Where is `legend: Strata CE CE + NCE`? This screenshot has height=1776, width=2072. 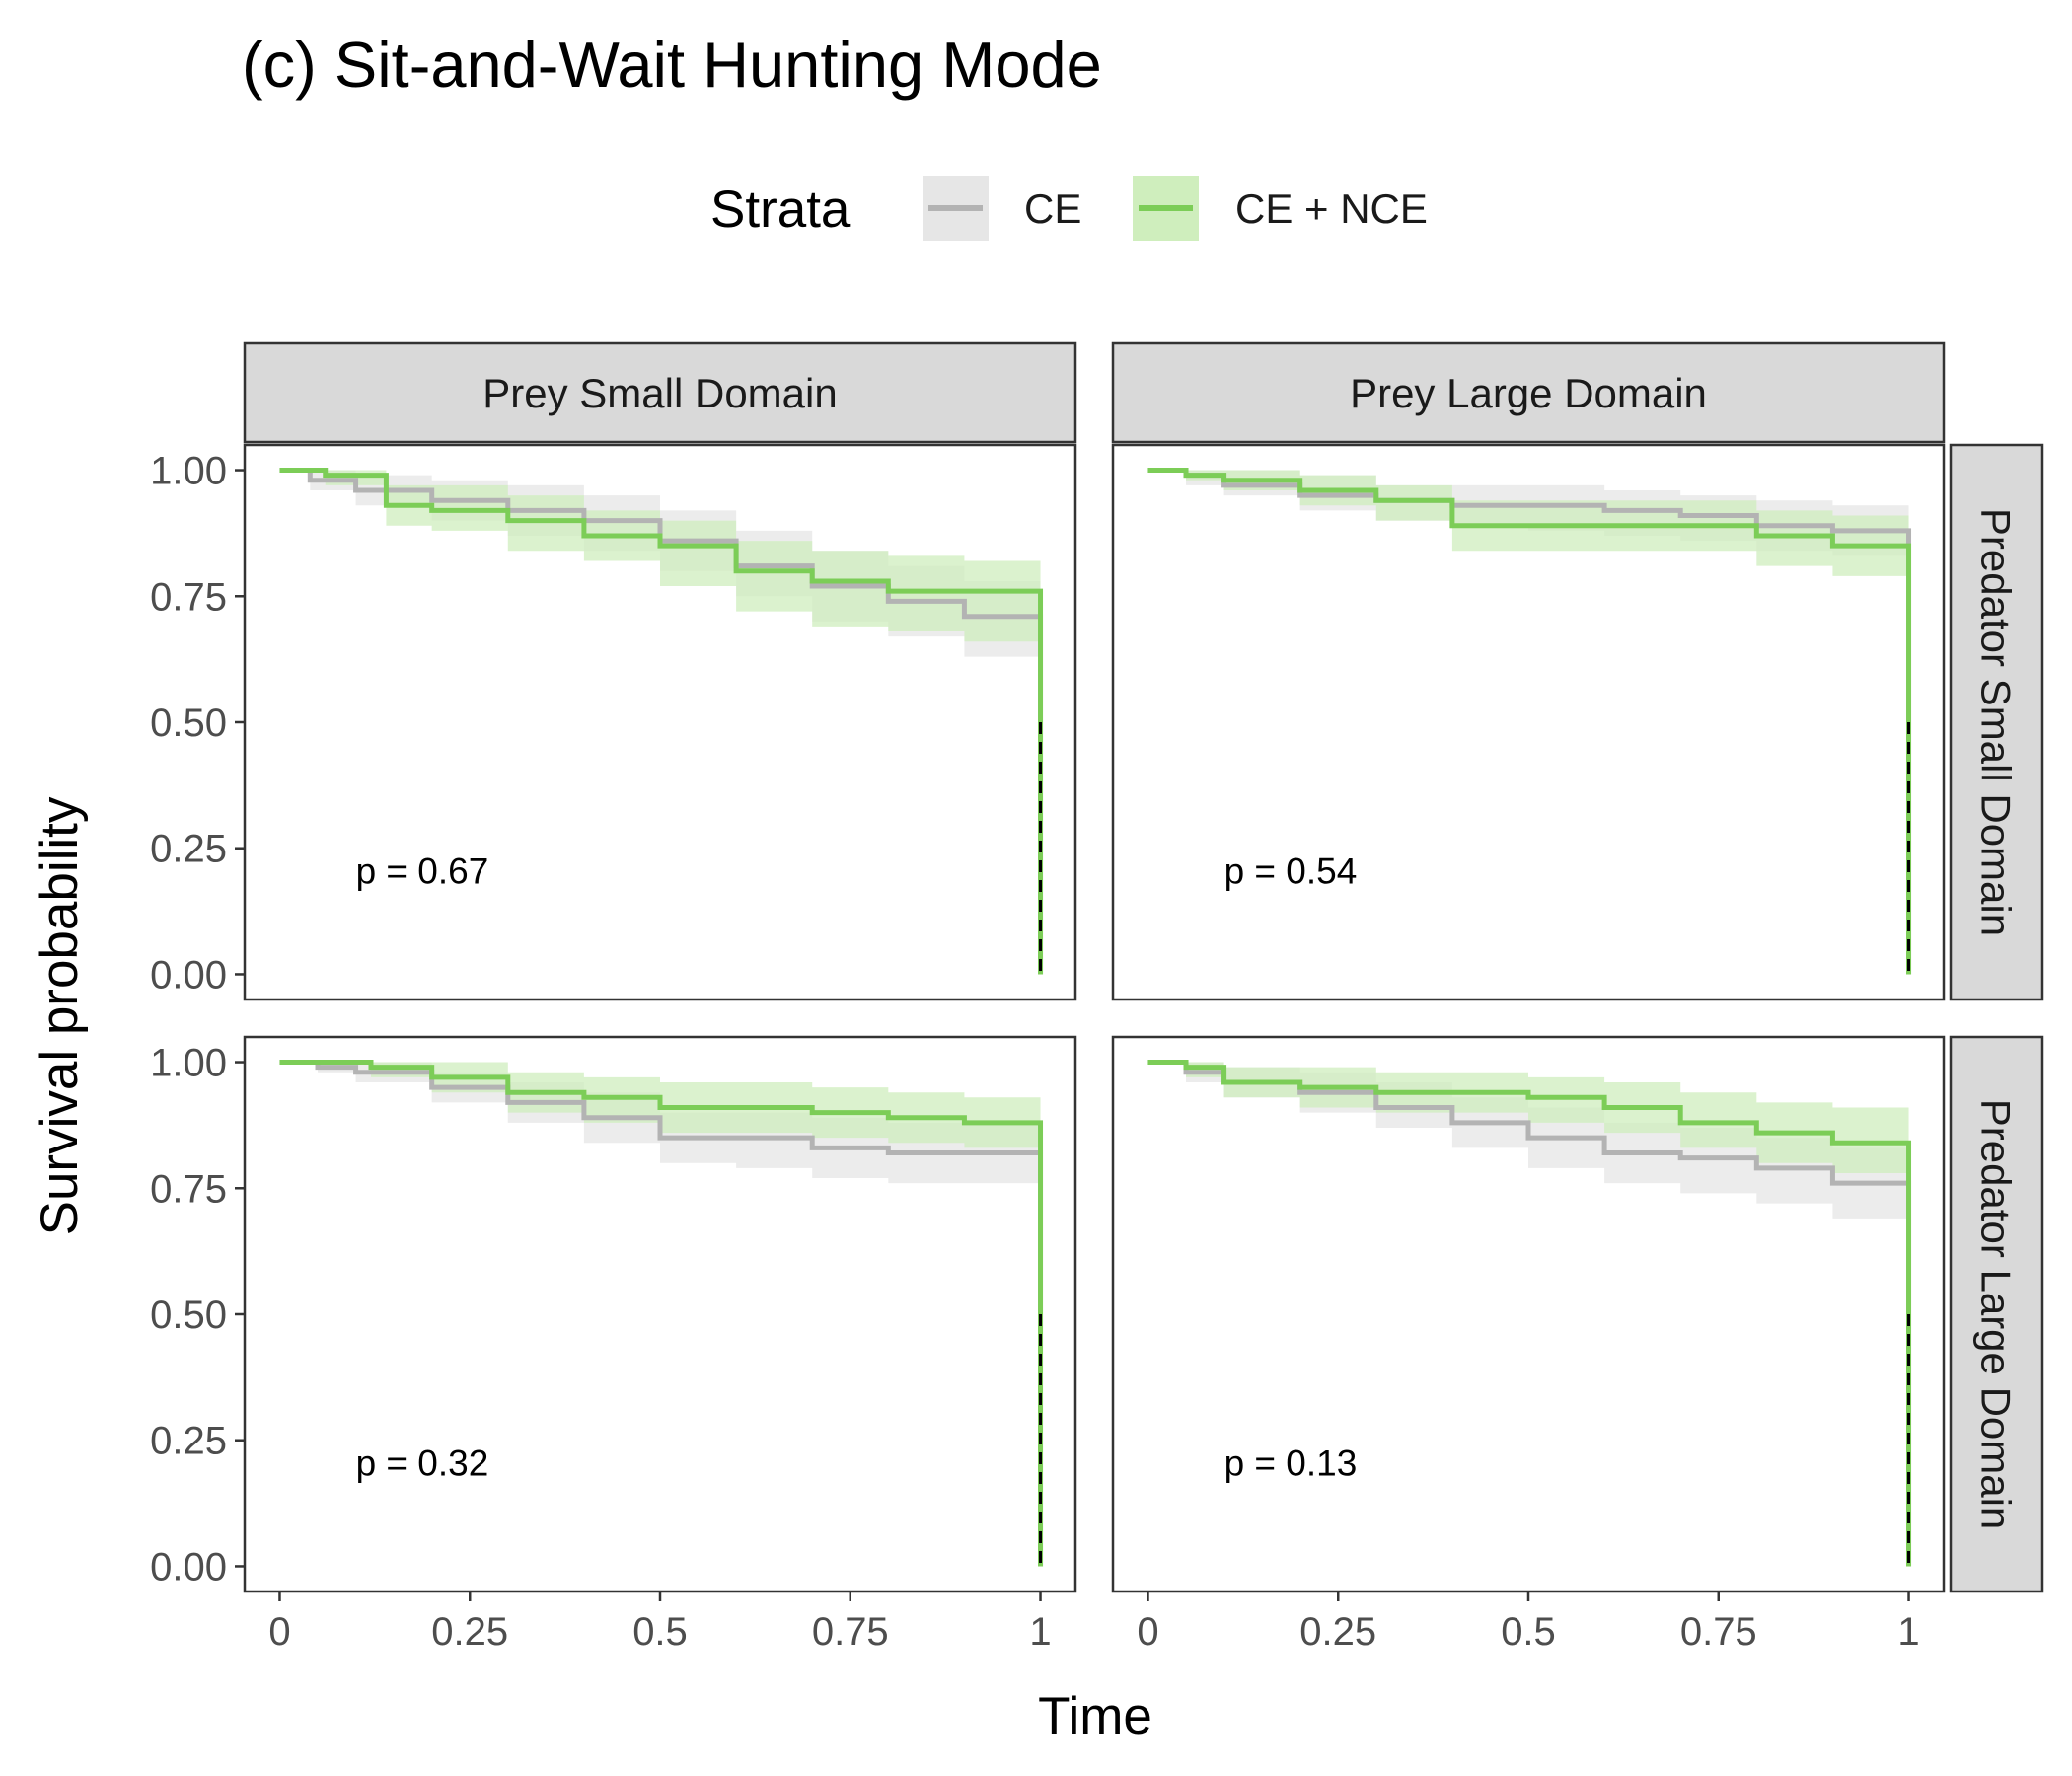
legend: Strata CE CE + NCE is located at coordinates (1069, 209).